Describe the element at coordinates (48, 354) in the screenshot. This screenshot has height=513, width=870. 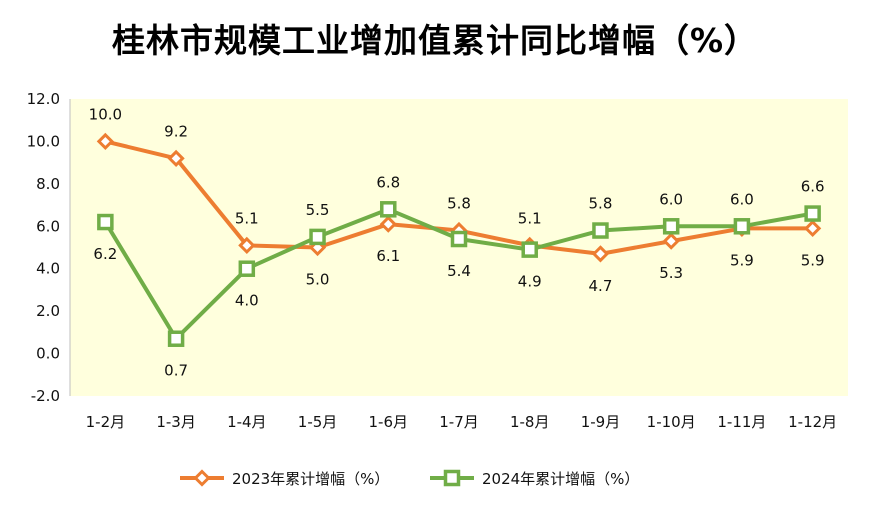
I see `y-tick-label: 0.0` at that location.